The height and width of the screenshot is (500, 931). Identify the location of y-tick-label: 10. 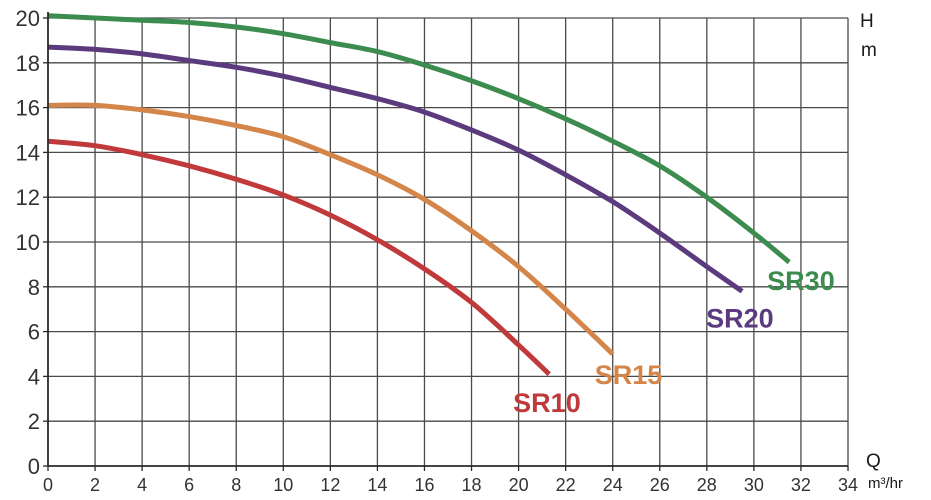
(28, 242).